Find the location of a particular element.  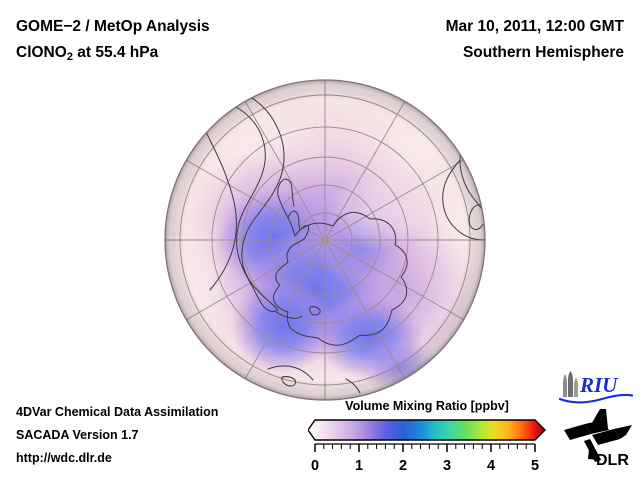

dlr-wordmark: DLR is located at coordinates (612, 460).